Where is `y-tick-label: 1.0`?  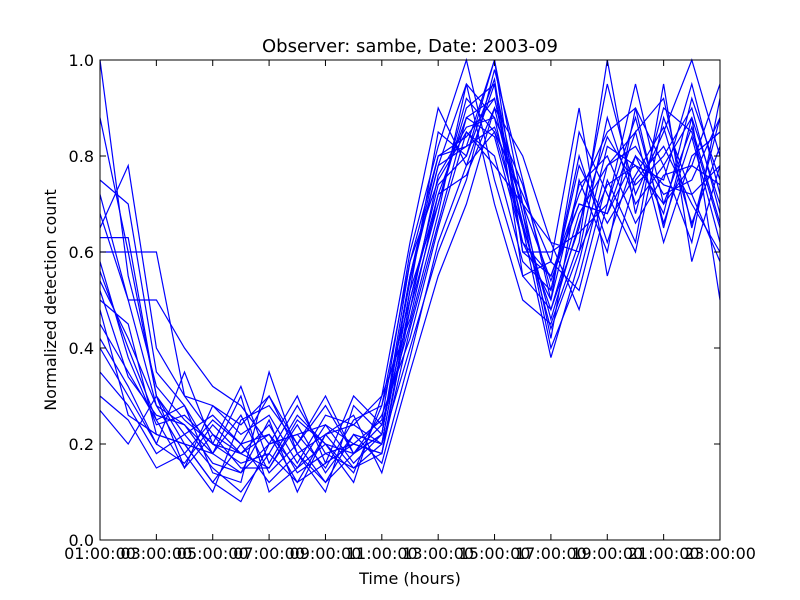 y-tick-label: 1.0 is located at coordinates (81, 60).